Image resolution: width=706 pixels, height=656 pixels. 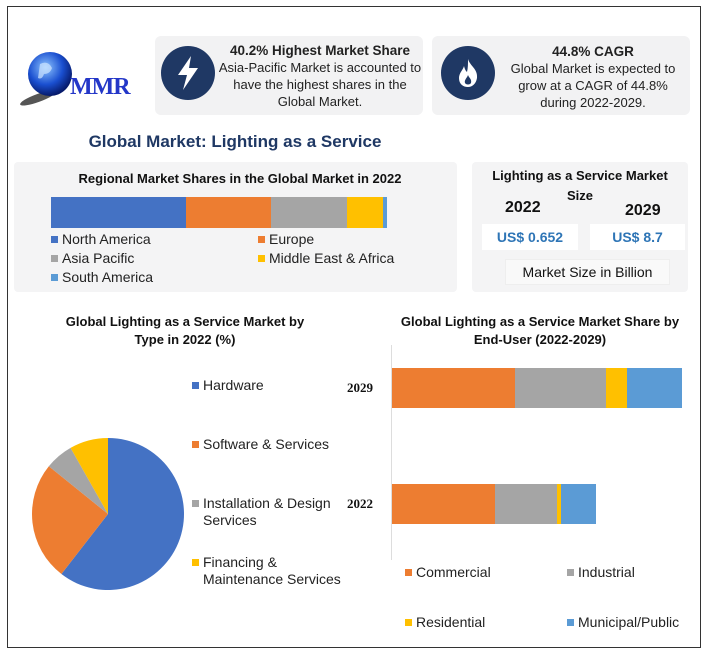 I want to click on legend-label: Software & Services, so click(x=266, y=444).